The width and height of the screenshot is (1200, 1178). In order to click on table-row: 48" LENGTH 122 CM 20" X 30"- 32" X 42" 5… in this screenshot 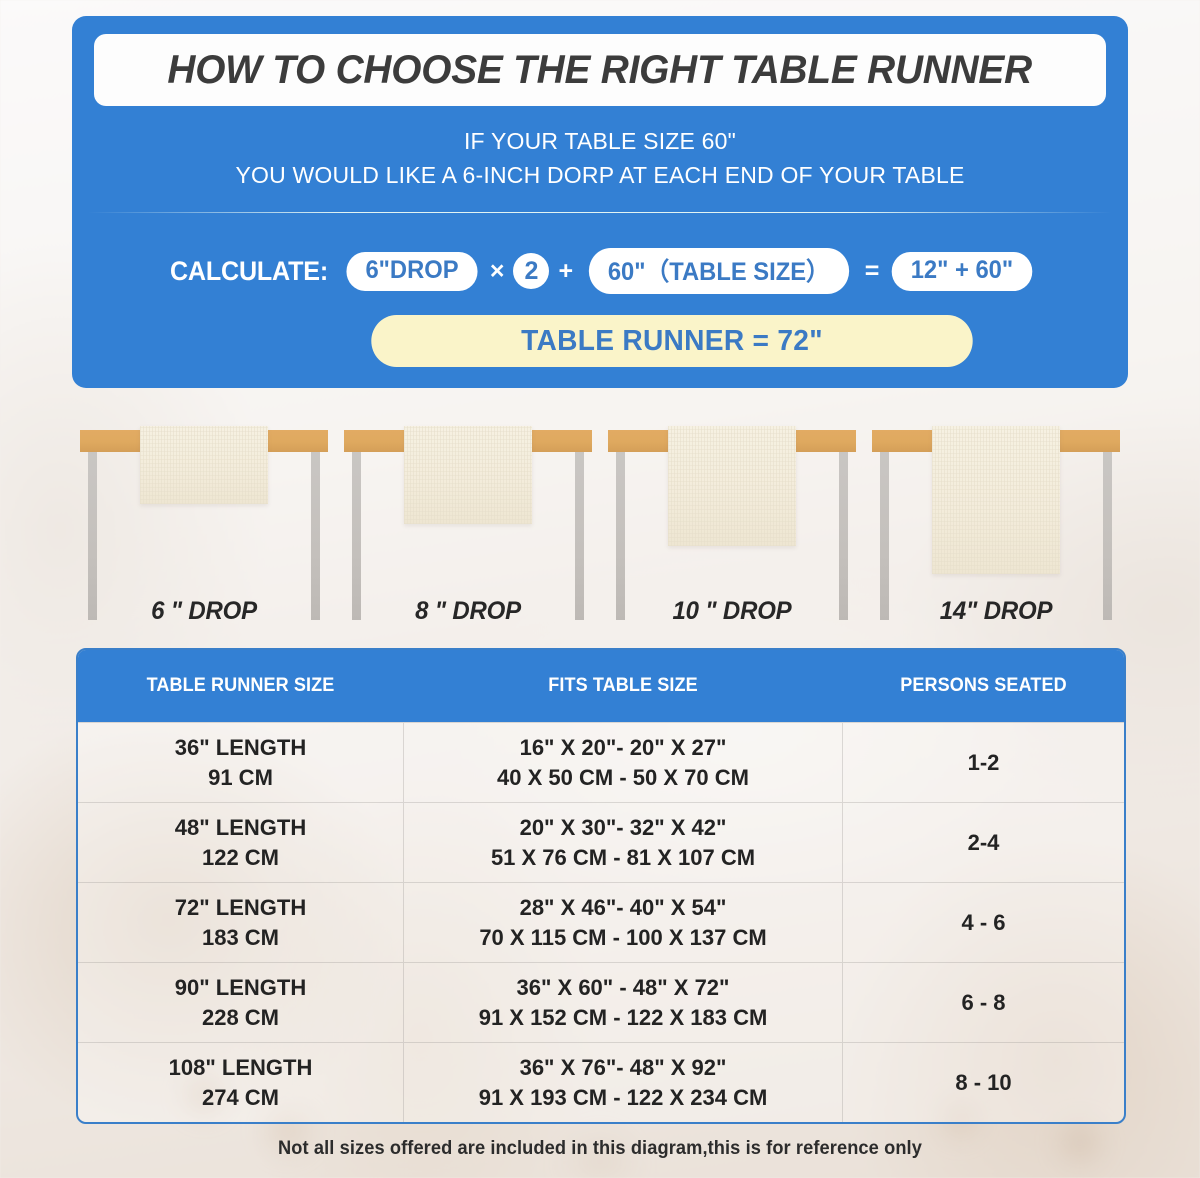, I will do `click(601, 842)`.